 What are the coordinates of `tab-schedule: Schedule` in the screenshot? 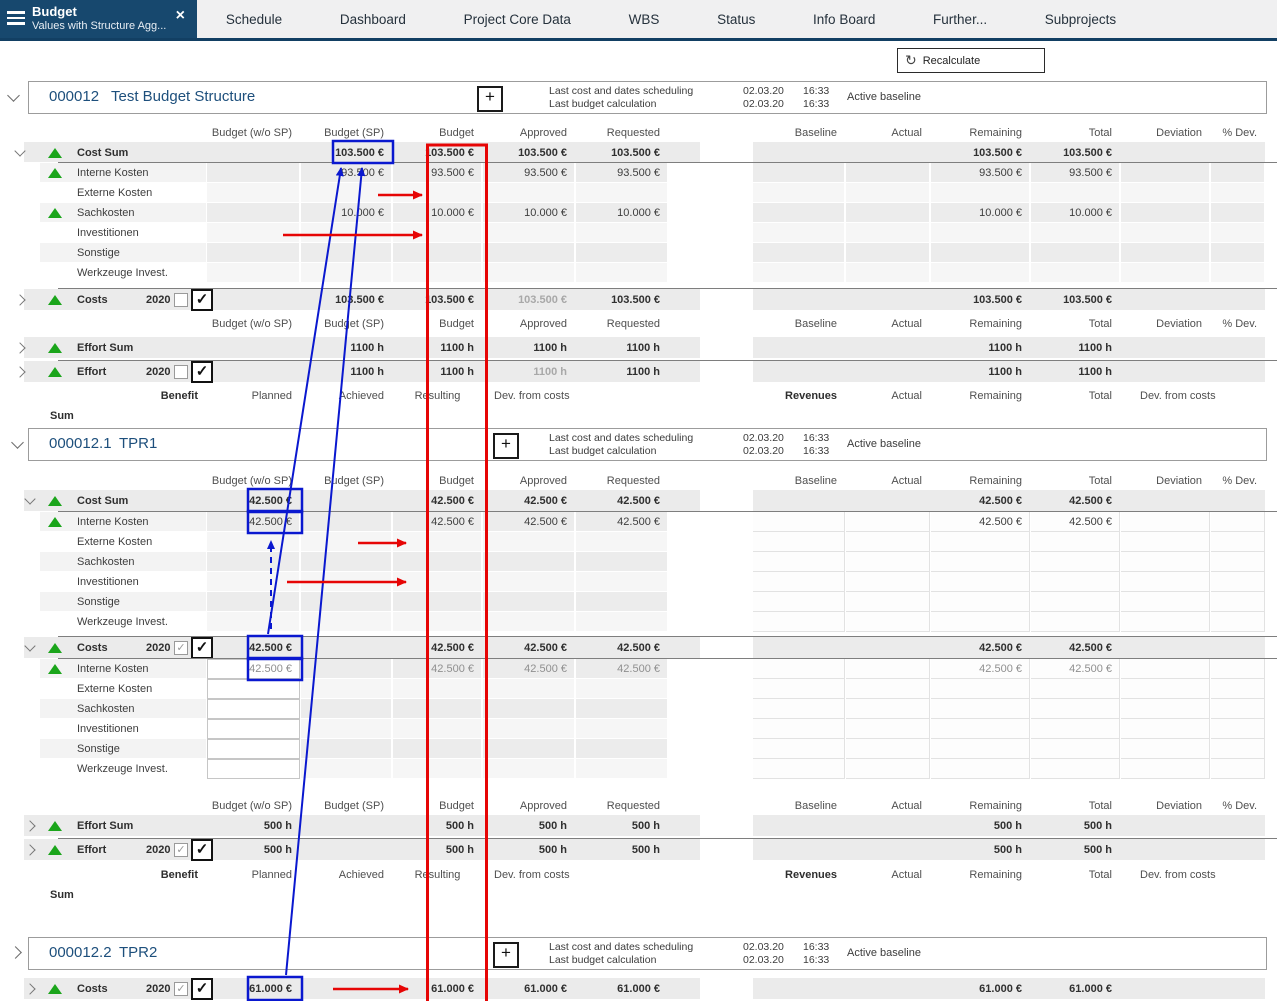 It's located at (254, 19).